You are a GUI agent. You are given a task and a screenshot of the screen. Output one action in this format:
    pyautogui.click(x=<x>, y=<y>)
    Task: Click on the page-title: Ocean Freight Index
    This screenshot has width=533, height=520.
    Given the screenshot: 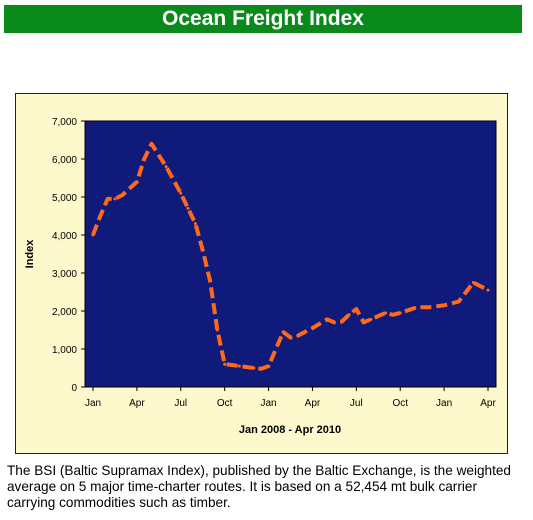 What is the action you would take?
    pyautogui.click(x=263, y=19)
    